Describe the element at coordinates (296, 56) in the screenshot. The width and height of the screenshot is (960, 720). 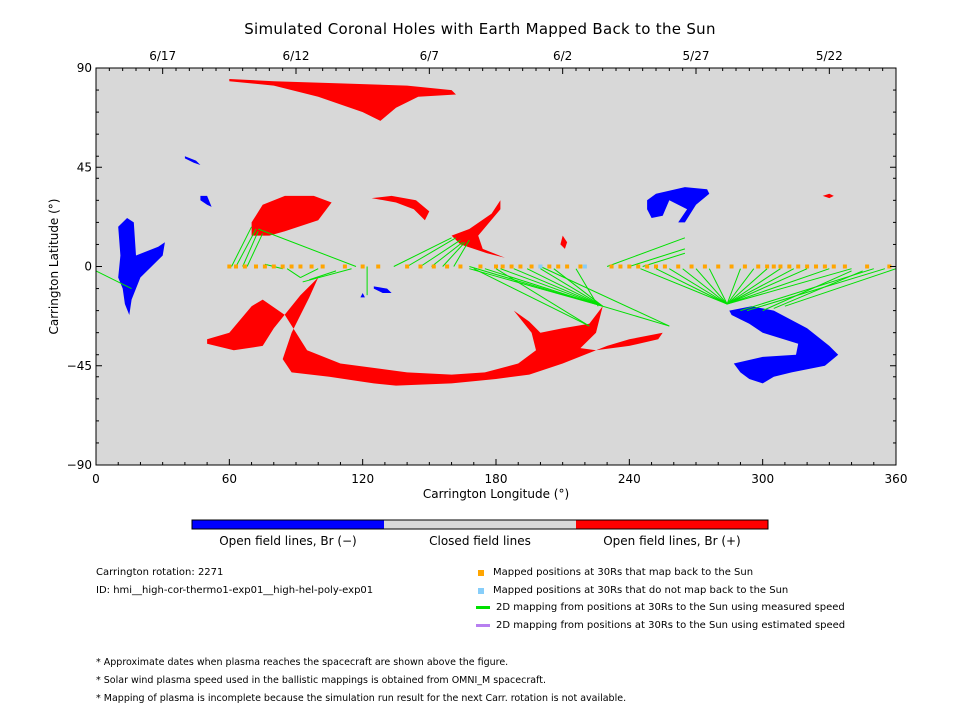
I see `date-tick-label-1: 6/12` at that location.